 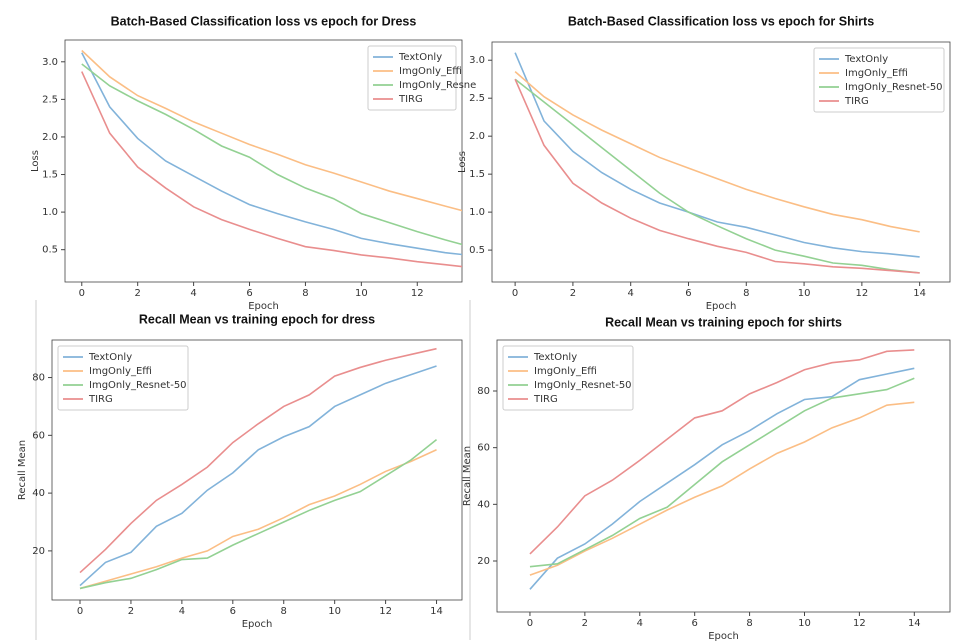 I want to click on y-tick-label: 40, so click(x=38, y=493).